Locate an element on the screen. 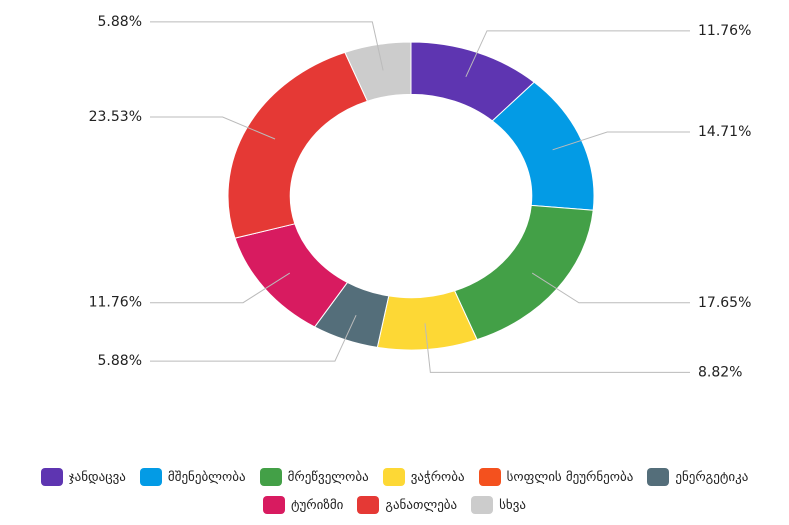 This screenshot has height=525, width=789. legend-label: მრეწველობა is located at coordinates (328, 477).